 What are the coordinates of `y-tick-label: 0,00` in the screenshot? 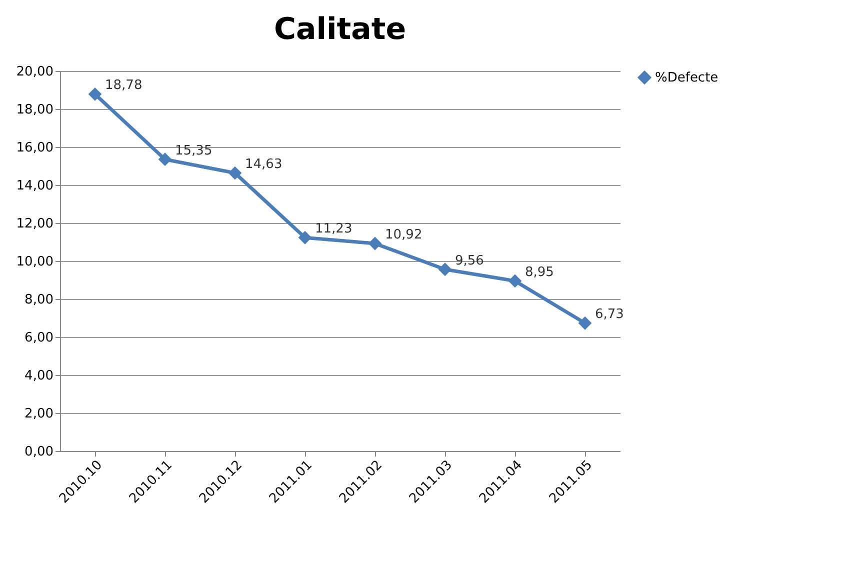 It's located at (39, 452).